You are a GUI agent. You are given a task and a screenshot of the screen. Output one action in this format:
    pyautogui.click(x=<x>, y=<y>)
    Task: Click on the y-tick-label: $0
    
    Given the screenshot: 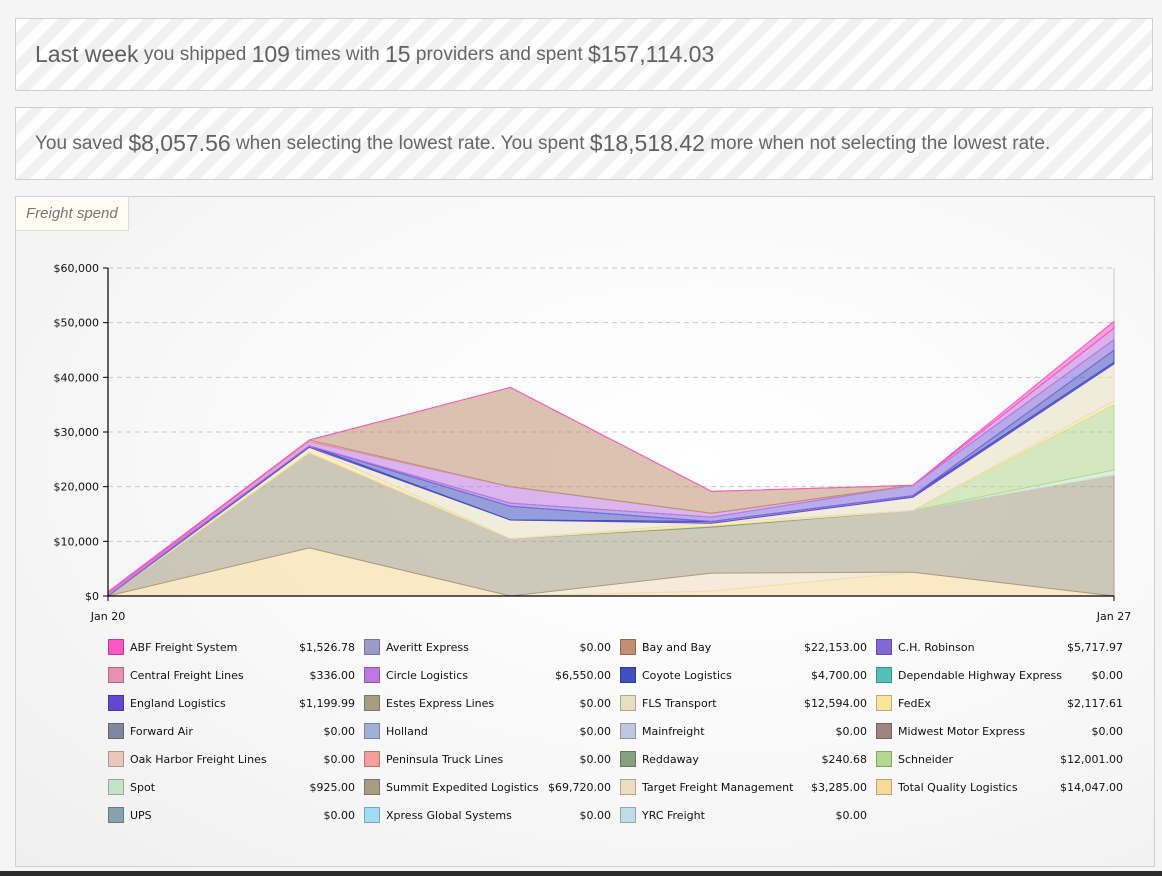 What is the action you would take?
    pyautogui.click(x=92, y=596)
    